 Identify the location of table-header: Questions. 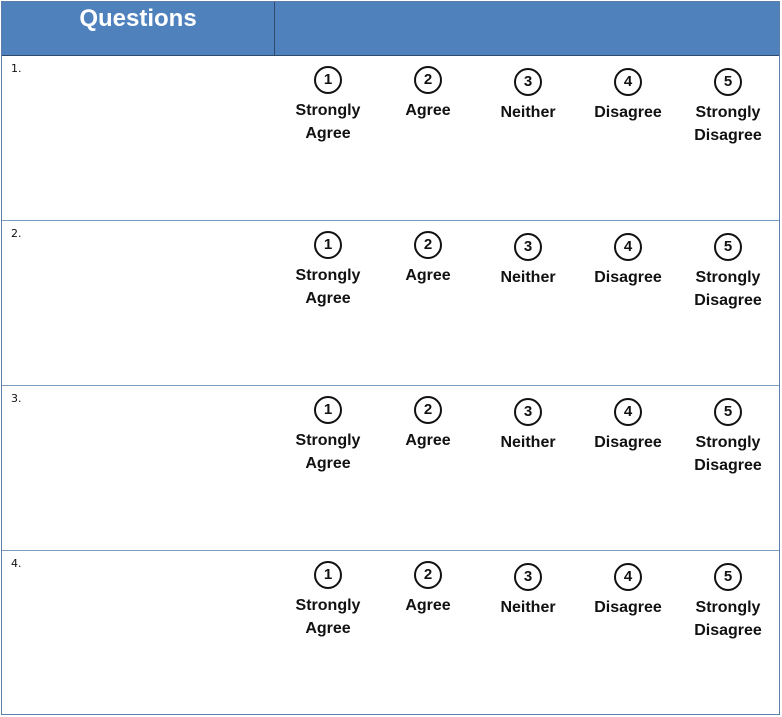
(390, 29).